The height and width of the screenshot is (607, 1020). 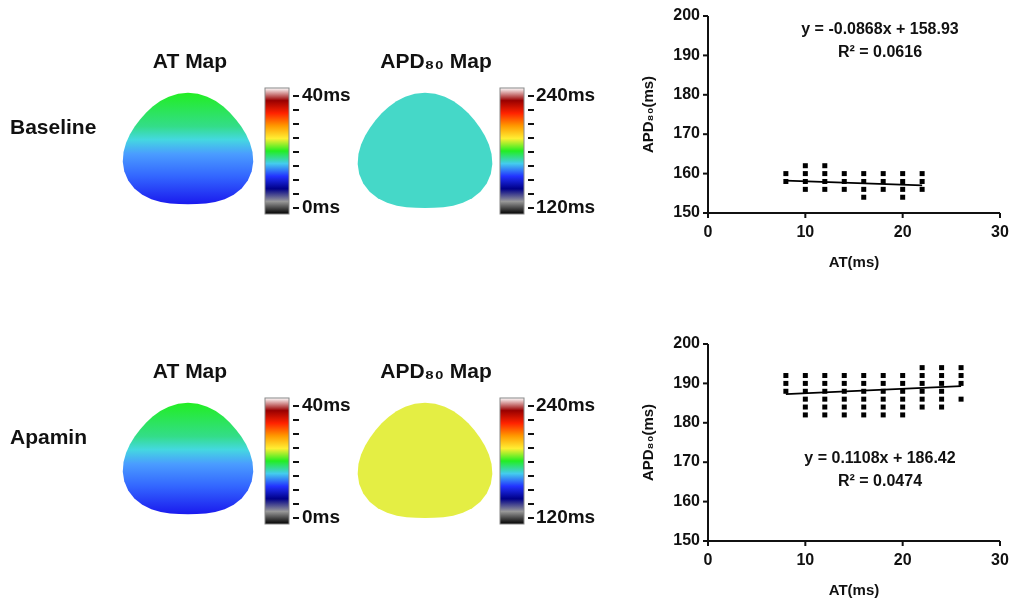 I want to click on annotation: R² = 0.0474, so click(x=880, y=481).